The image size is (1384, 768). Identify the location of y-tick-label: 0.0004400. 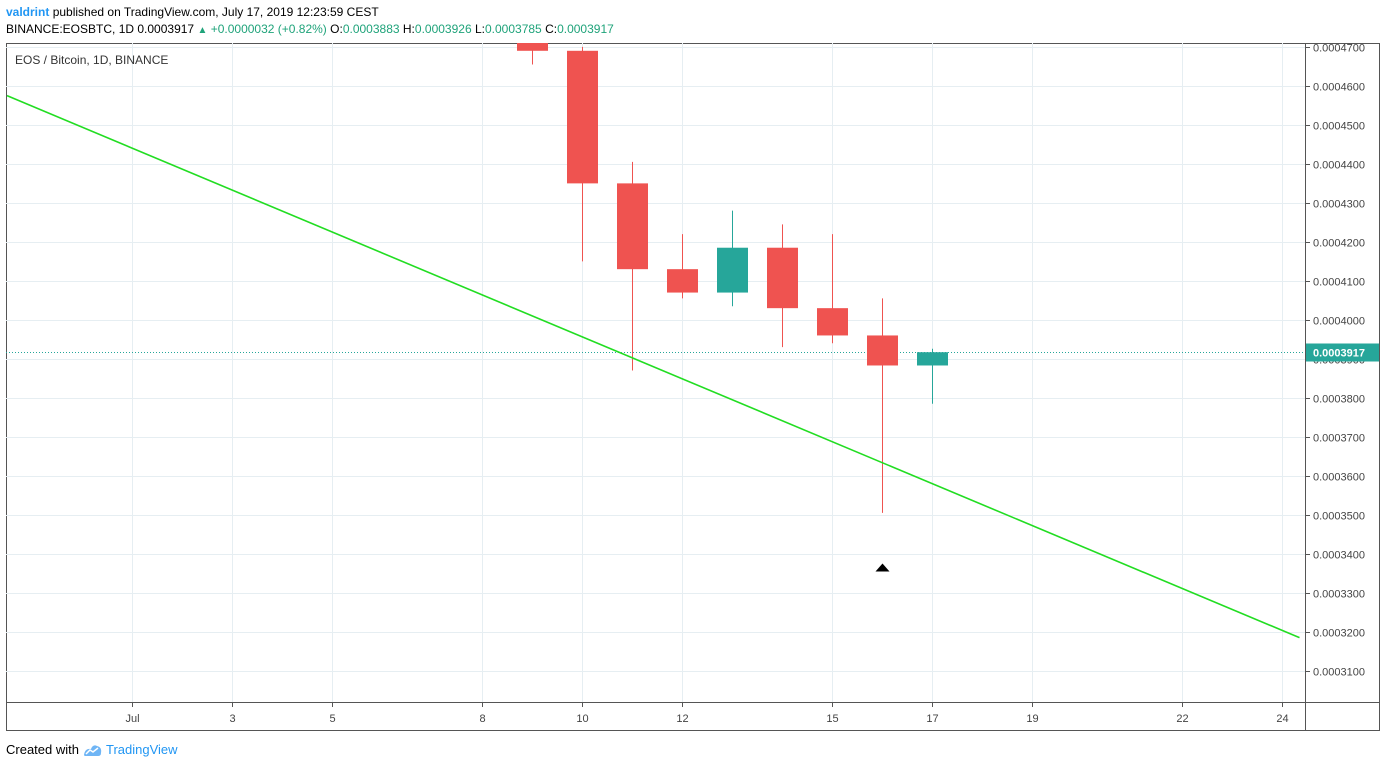
(1339, 166).